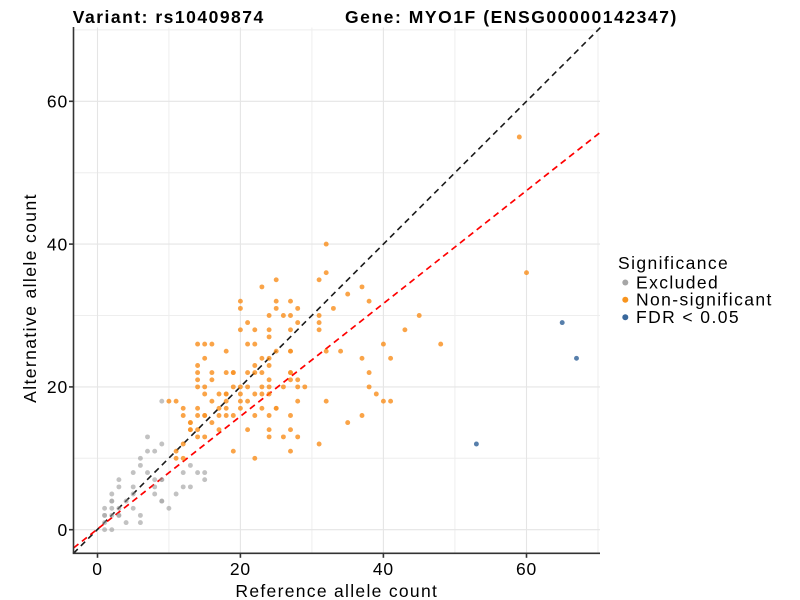 This screenshot has width=800, height=600. What do you see at coordinates (704, 300) in the screenshot?
I see `svg-text: Non-significant` at bounding box center [704, 300].